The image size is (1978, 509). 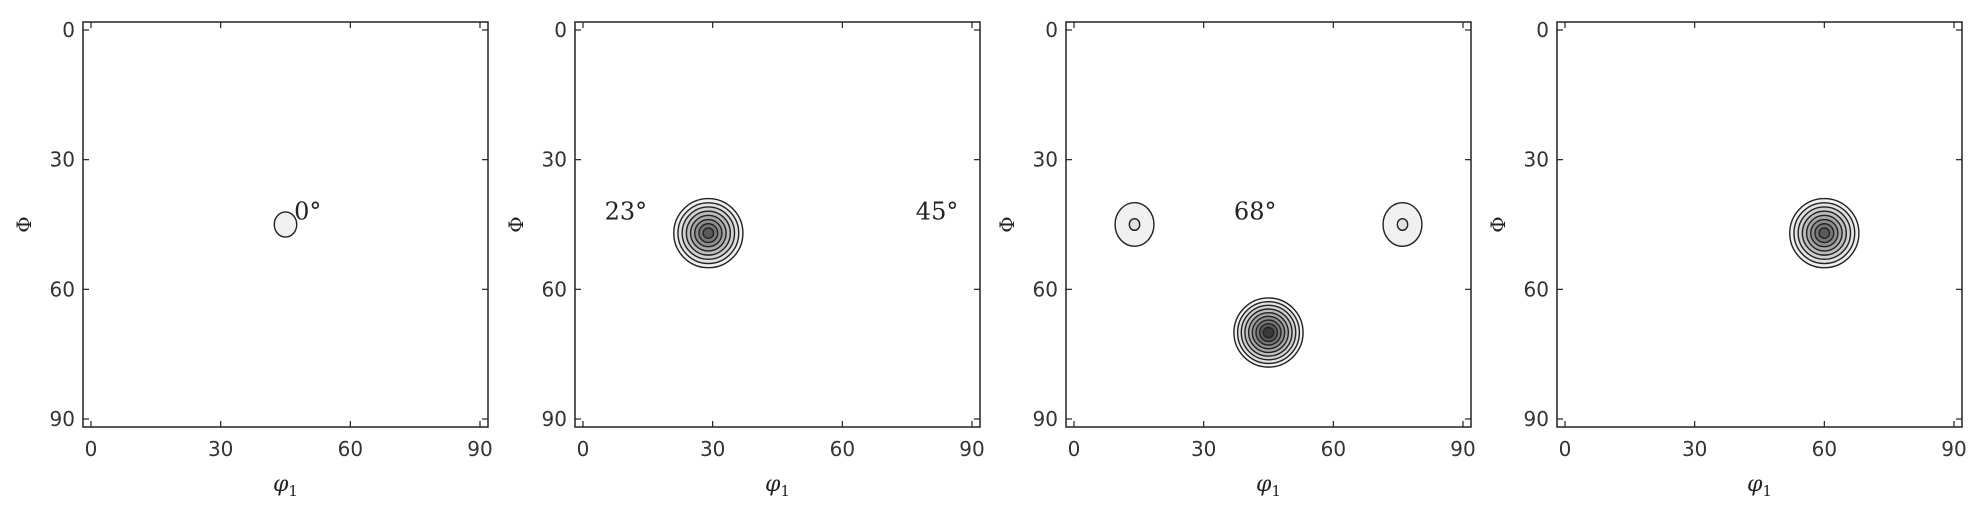 What do you see at coordinates (626, 212) in the screenshot?
I see `angle-annotation: 23°` at bounding box center [626, 212].